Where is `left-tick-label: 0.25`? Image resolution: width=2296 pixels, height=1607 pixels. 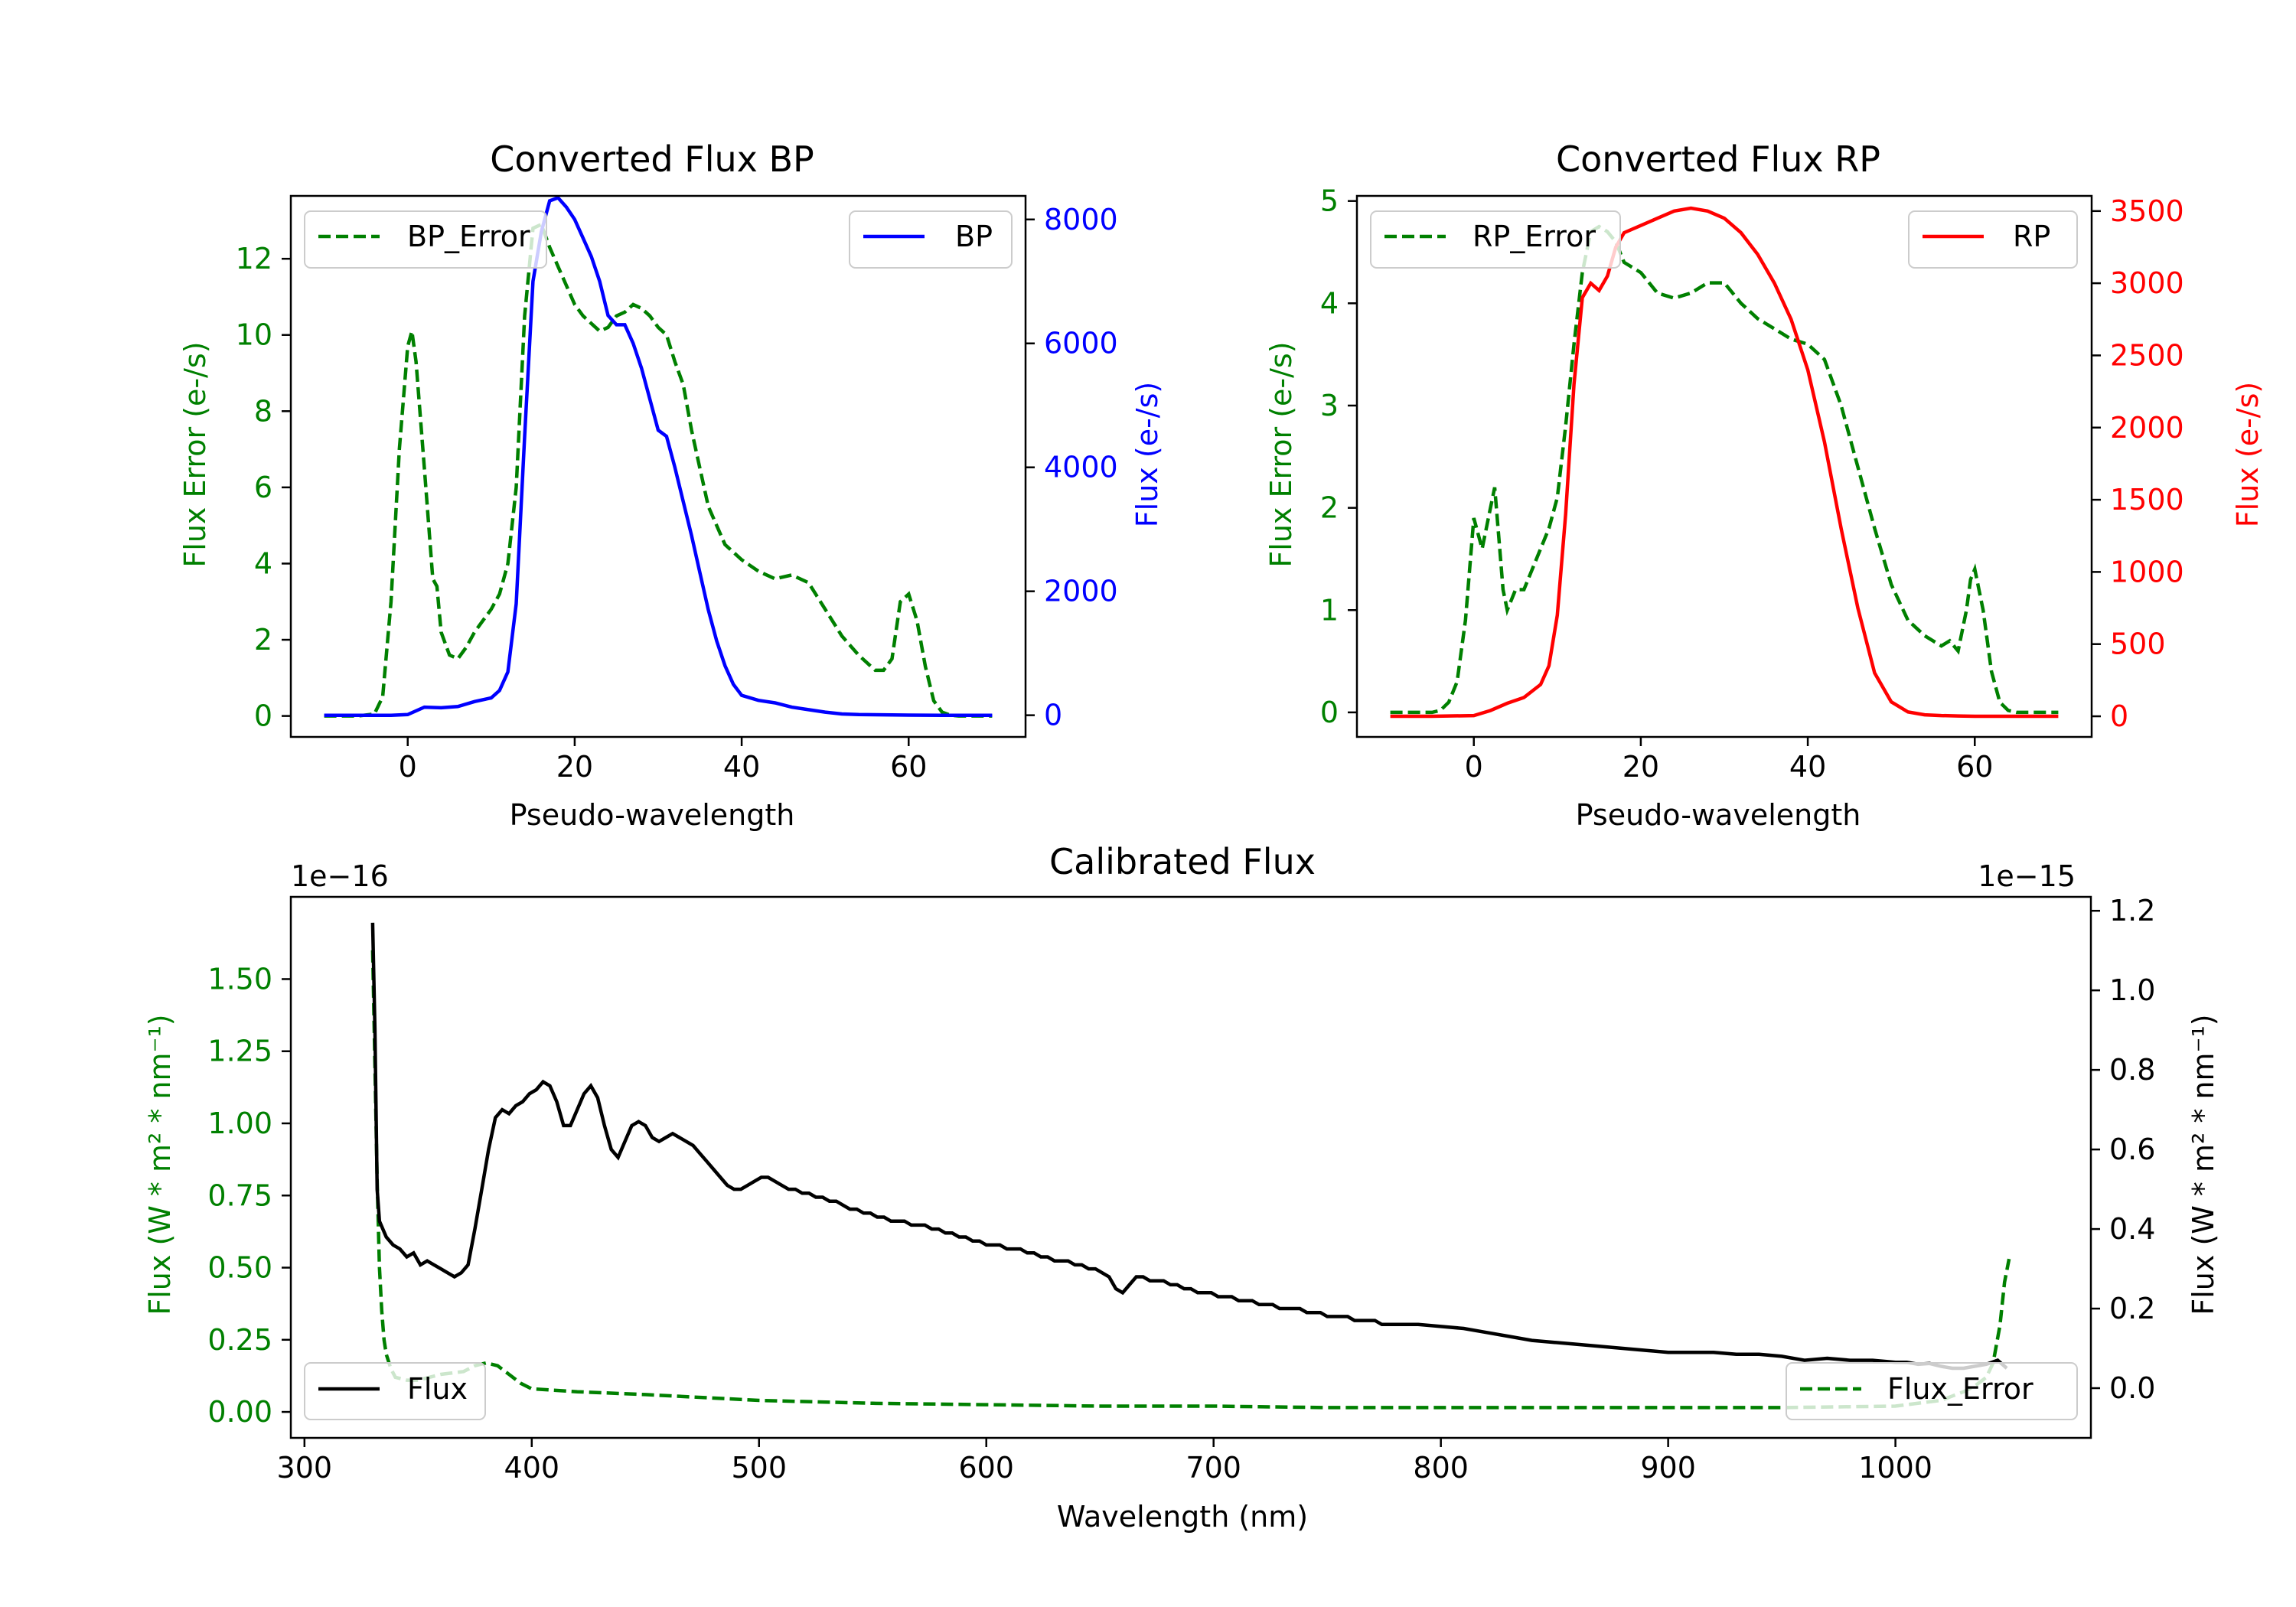 left-tick-label: 0.25 is located at coordinates (239, 1340).